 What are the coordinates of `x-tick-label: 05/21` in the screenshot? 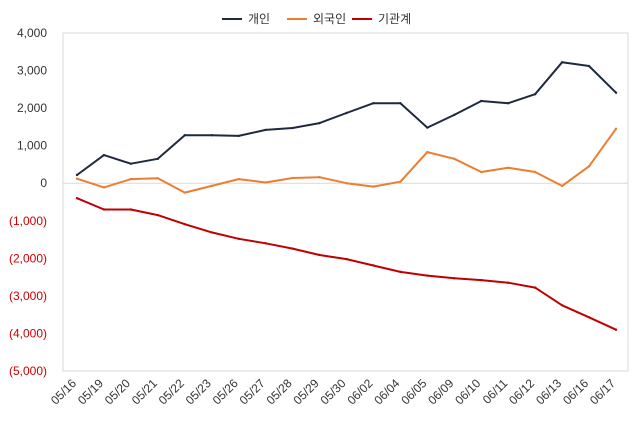 It's located at (144, 391).